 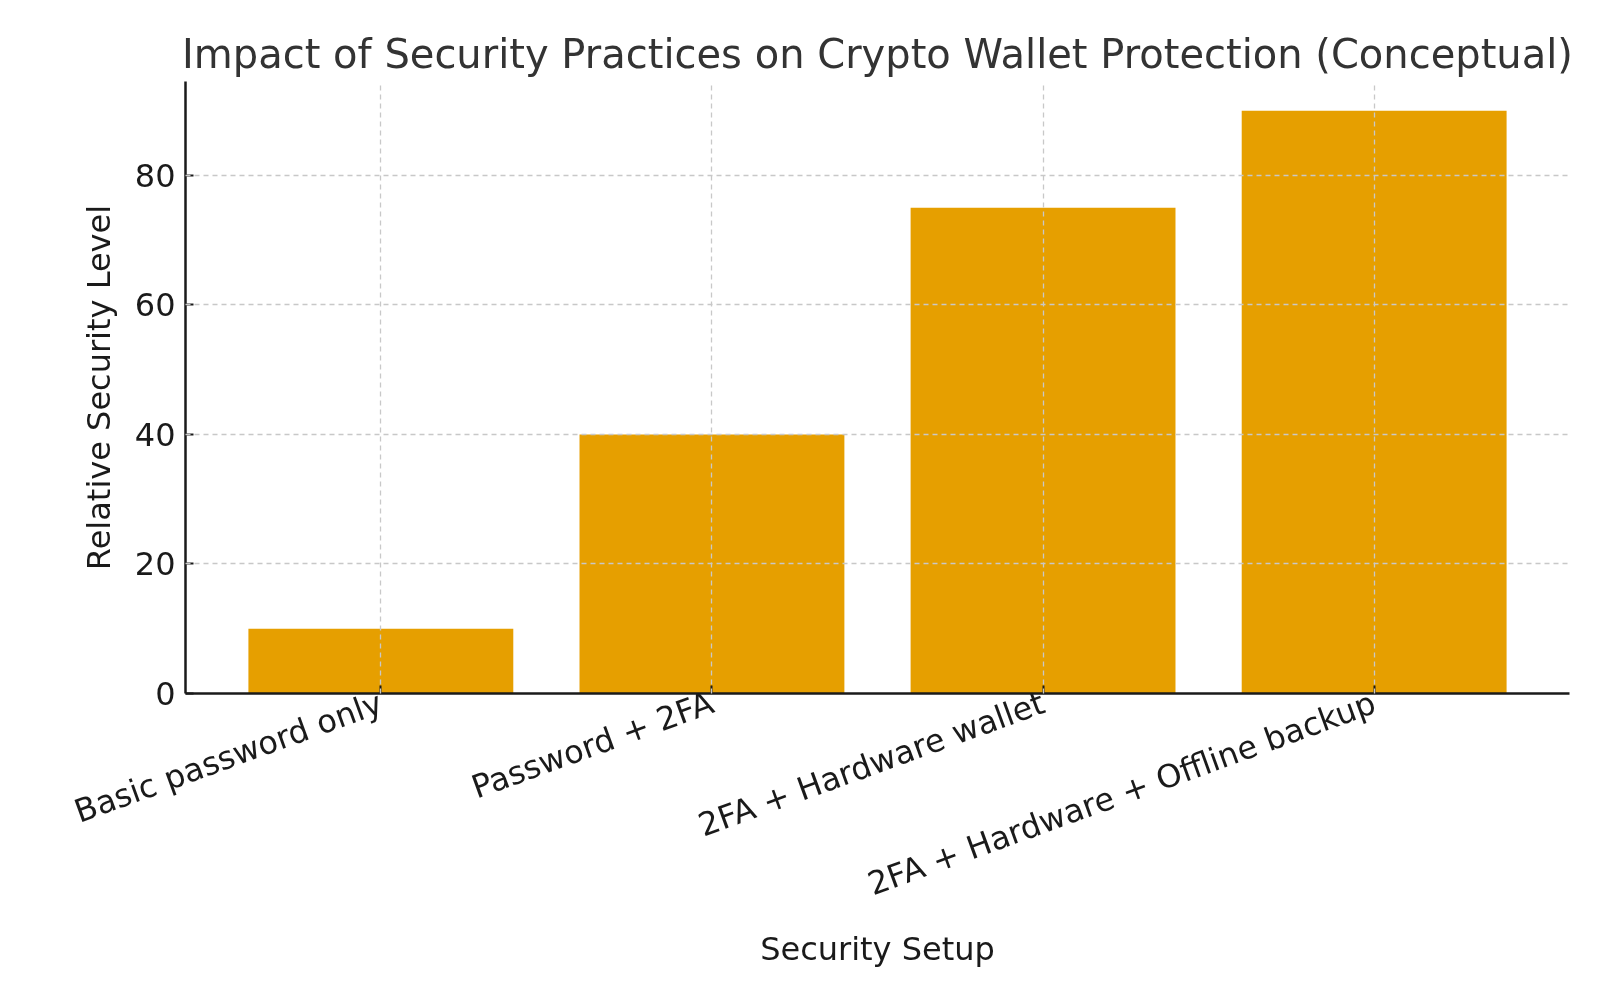 I want to click on y-tick-label: 40, so click(x=155, y=434).